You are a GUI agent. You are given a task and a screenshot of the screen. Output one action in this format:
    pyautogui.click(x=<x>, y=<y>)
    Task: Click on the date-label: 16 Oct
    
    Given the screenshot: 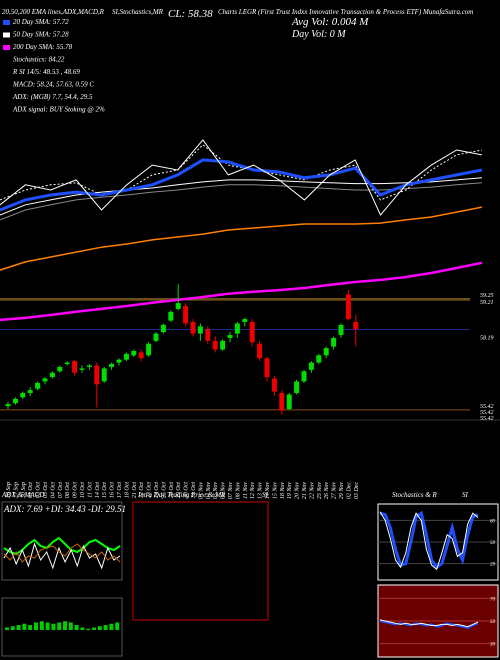 What is the action you would take?
    pyautogui.click(x=113, y=490)
    